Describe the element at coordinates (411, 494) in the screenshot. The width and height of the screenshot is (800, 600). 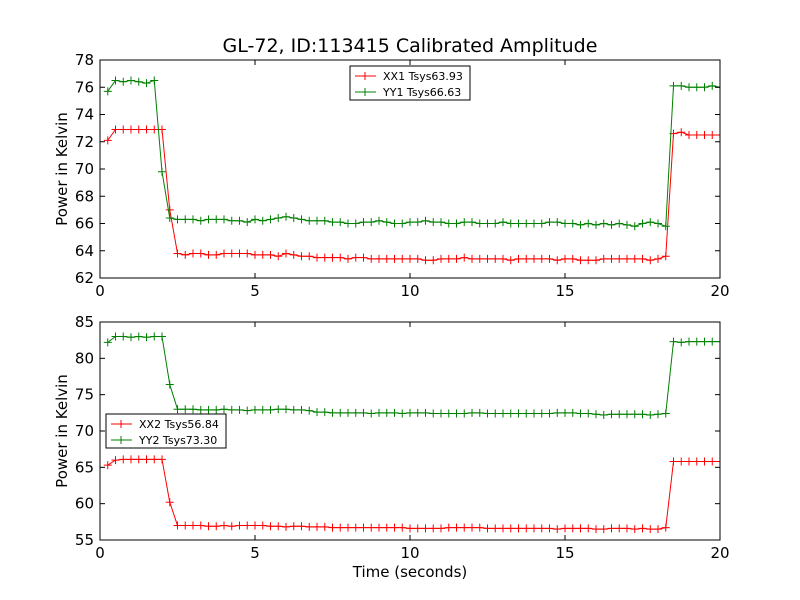
I see `series-1-group` at that location.